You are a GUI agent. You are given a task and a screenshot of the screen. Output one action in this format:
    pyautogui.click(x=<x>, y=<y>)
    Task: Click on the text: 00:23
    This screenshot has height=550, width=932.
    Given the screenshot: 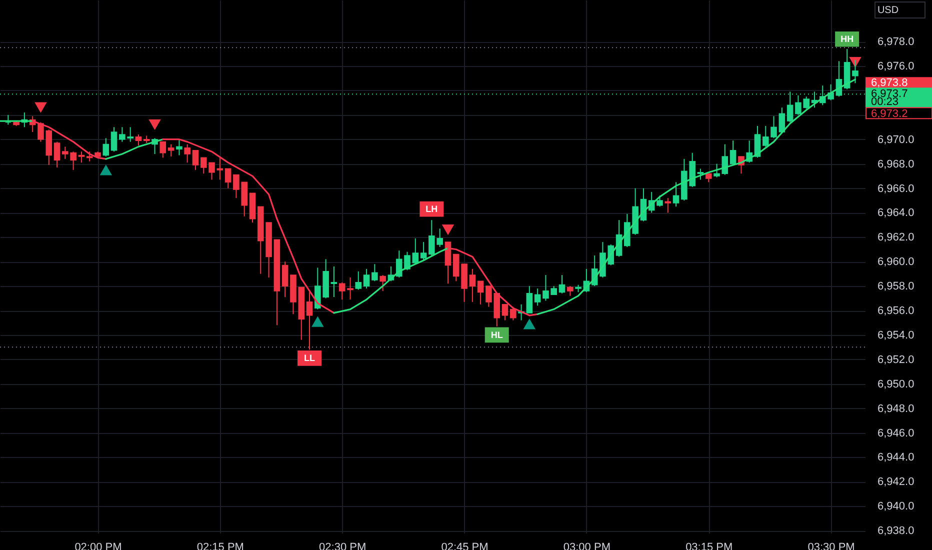 What is the action you would take?
    pyautogui.click(x=885, y=102)
    